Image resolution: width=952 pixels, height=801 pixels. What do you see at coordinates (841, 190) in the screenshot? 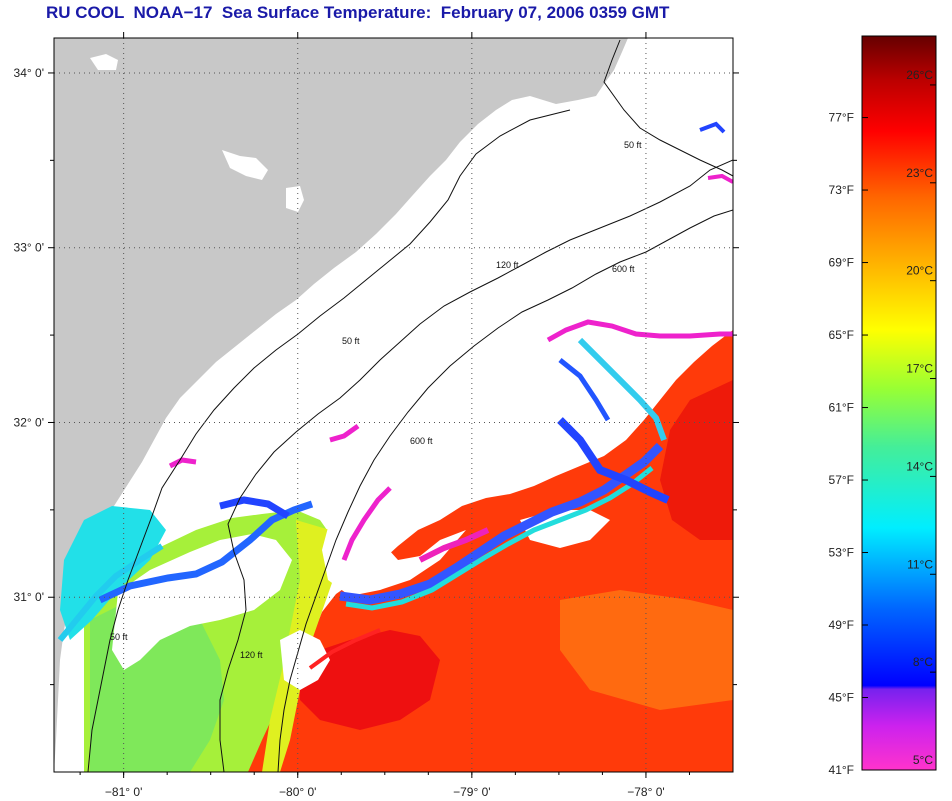
I see `colorbar-f-label: 73°F` at bounding box center [841, 190].